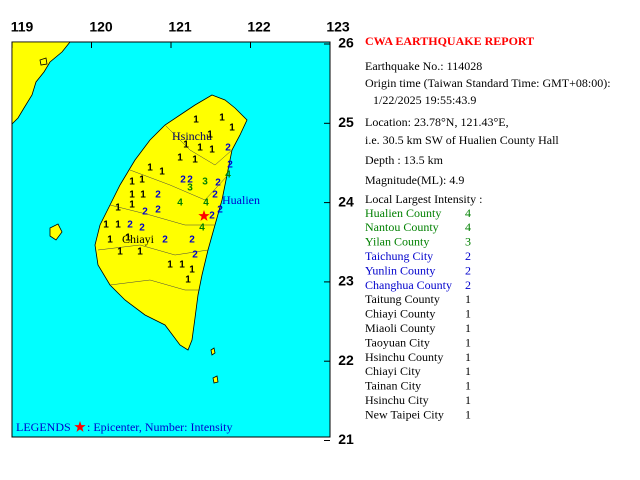 The image size is (640, 480). What do you see at coordinates (404, 357) in the screenshot?
I see `intensity-area: Hsinchu County` at bounding box center [404, 357].